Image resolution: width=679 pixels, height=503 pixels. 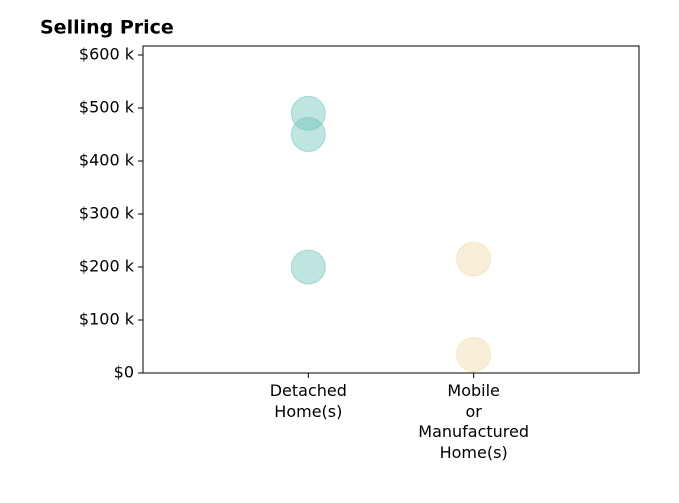 What do you see at coordinates (308, 401) in the screenshot?
I see `x-tick-label: Detached Home(s)` at bounding box center [308, 401].